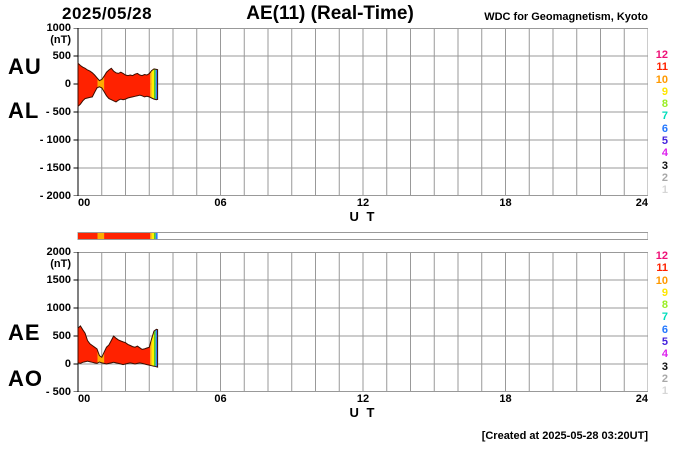 The image size is (700, 450). I want to click on x-axis-top: 00 06 12 18 24, so click(363, 203).